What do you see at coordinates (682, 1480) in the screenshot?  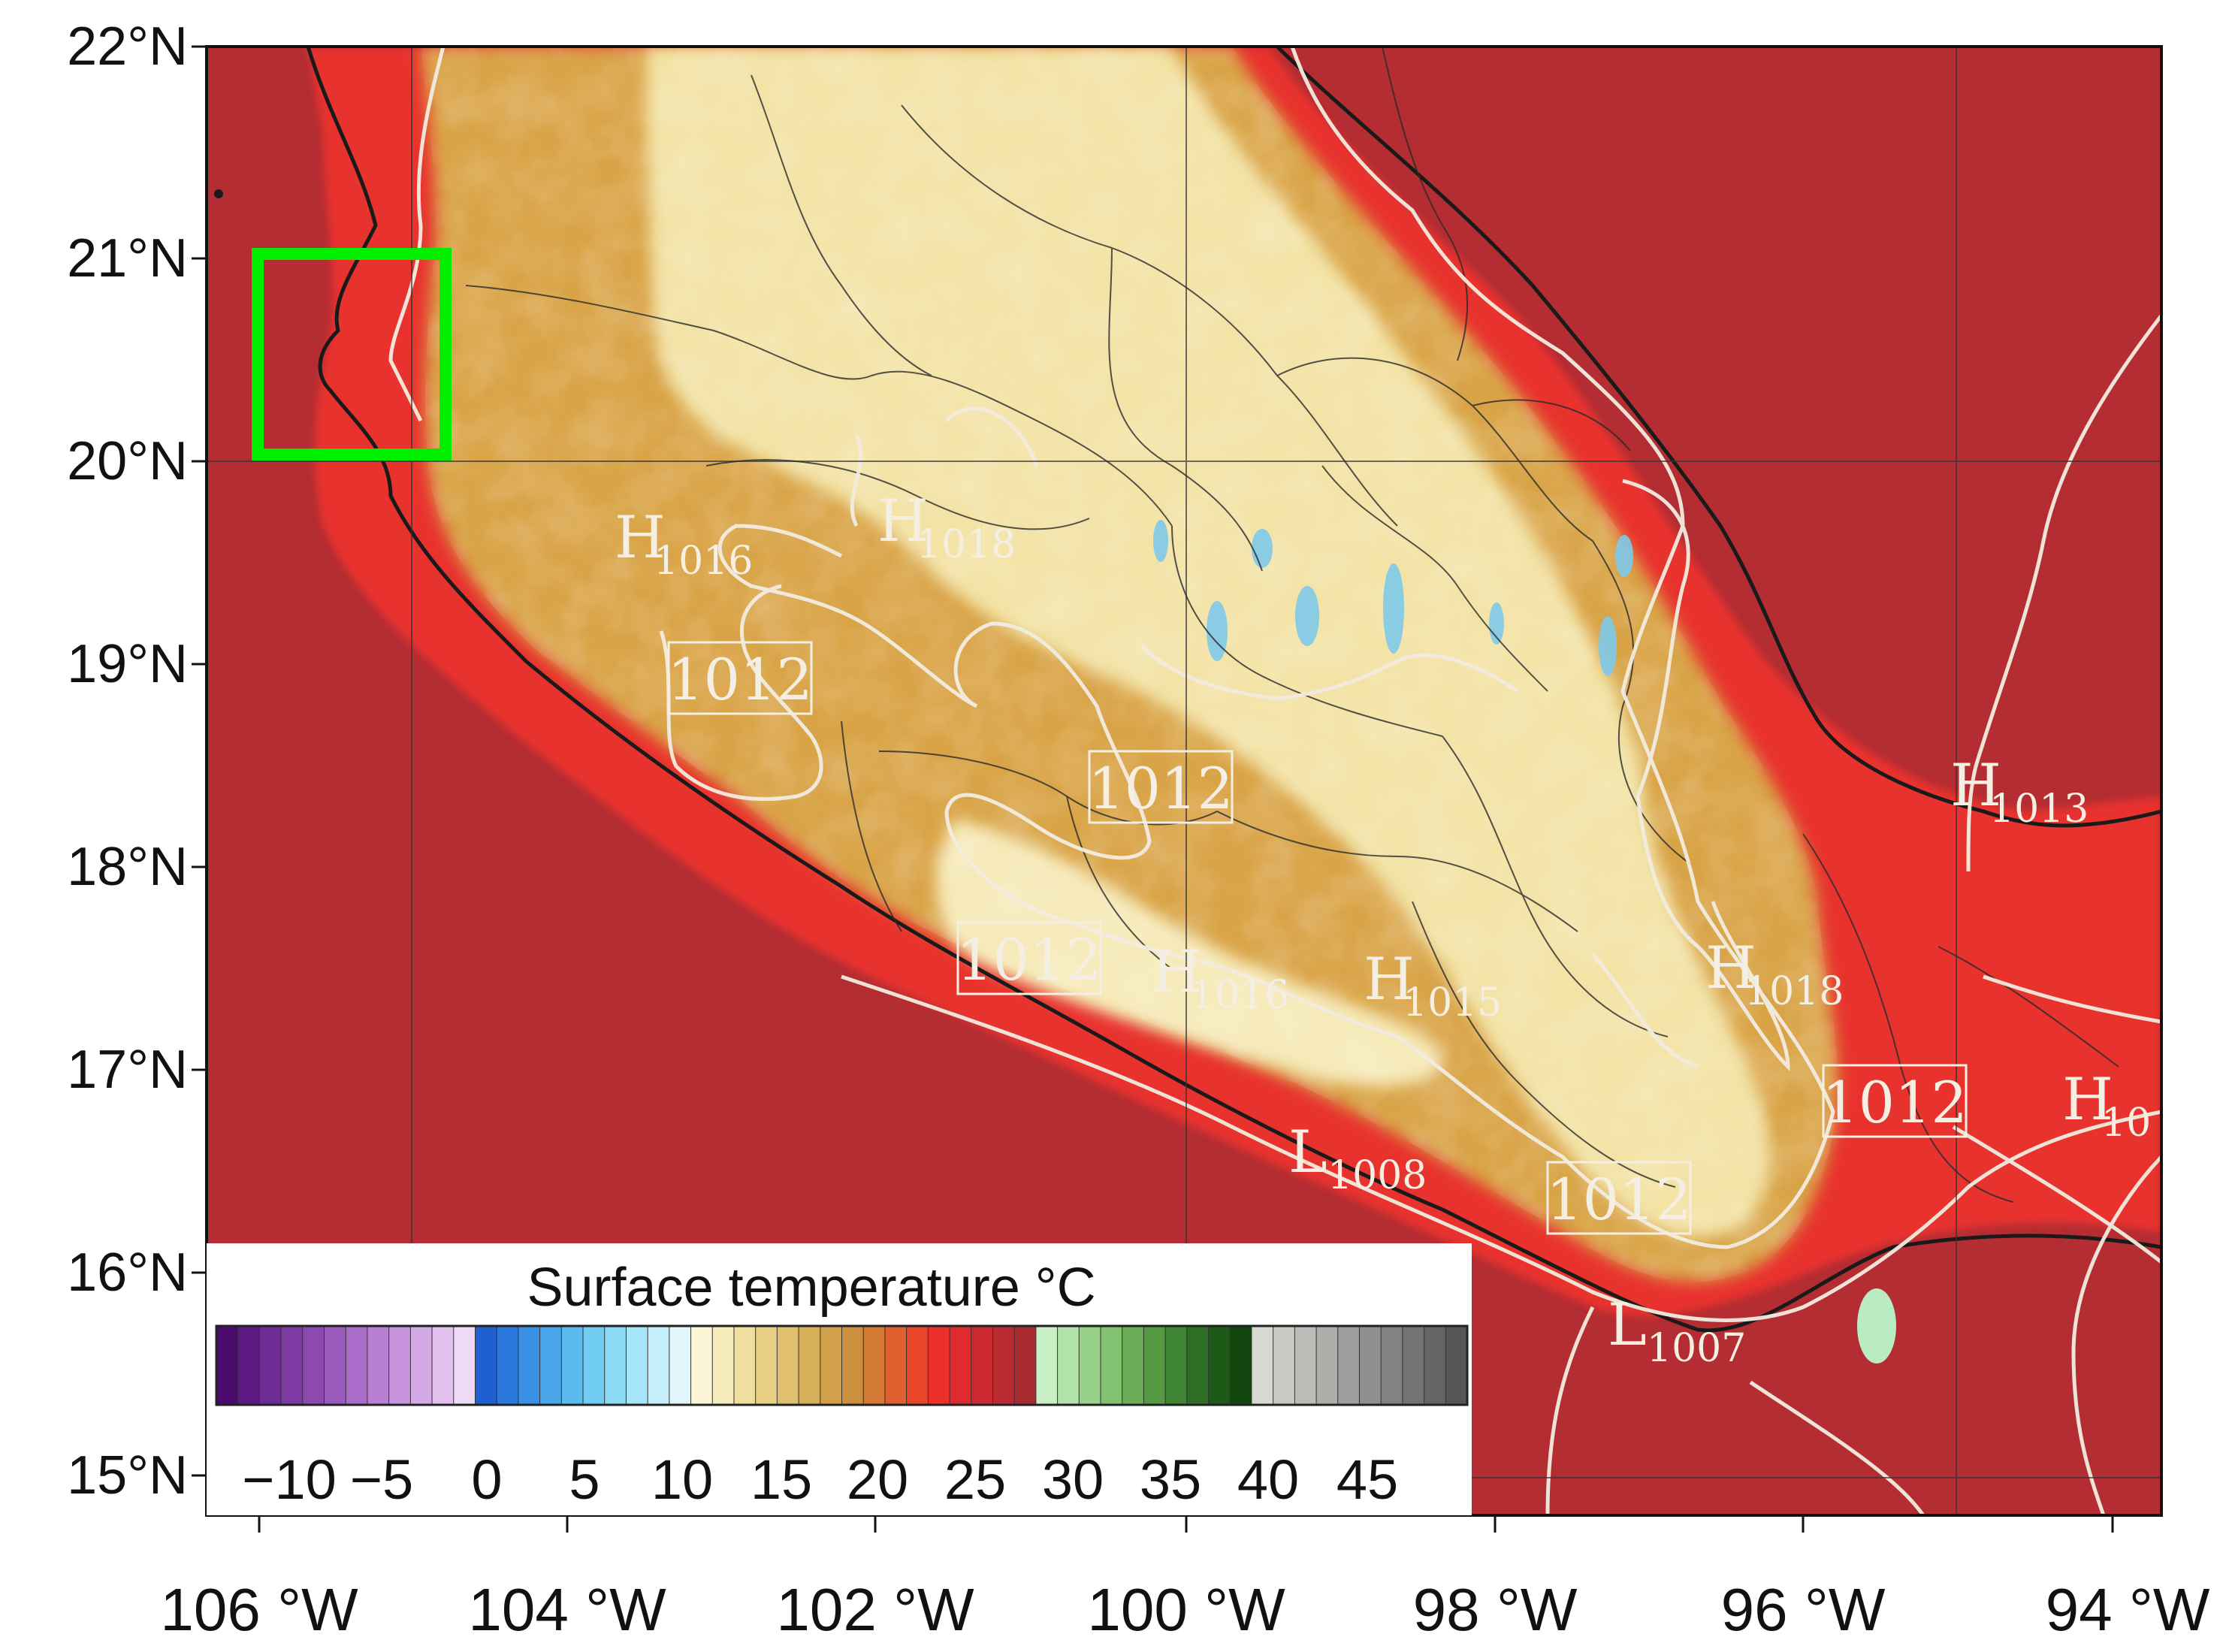 I see `colorbar-tick-label: 10` at bounding box center [682, 1480].